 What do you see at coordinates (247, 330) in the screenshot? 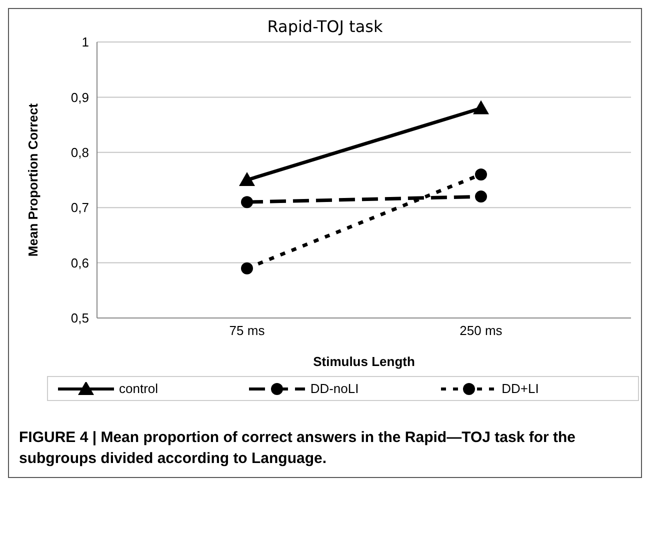
I see `x-tick-label: 75 ms` at bounding box center [247, 330].